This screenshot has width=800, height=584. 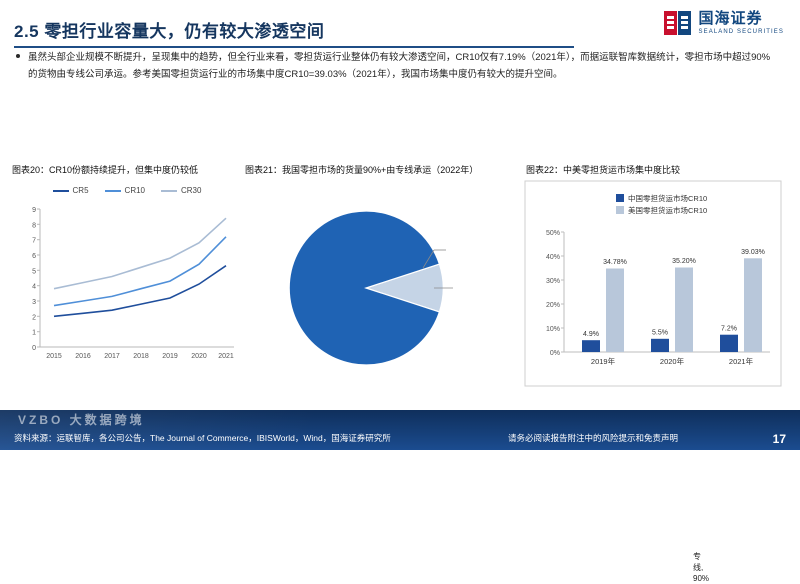 What do you see at coordinates (741, 32) in the screenshot?
I see `logo-text-en: SEALAND SECURITIES` at bounding box center [741, 32].